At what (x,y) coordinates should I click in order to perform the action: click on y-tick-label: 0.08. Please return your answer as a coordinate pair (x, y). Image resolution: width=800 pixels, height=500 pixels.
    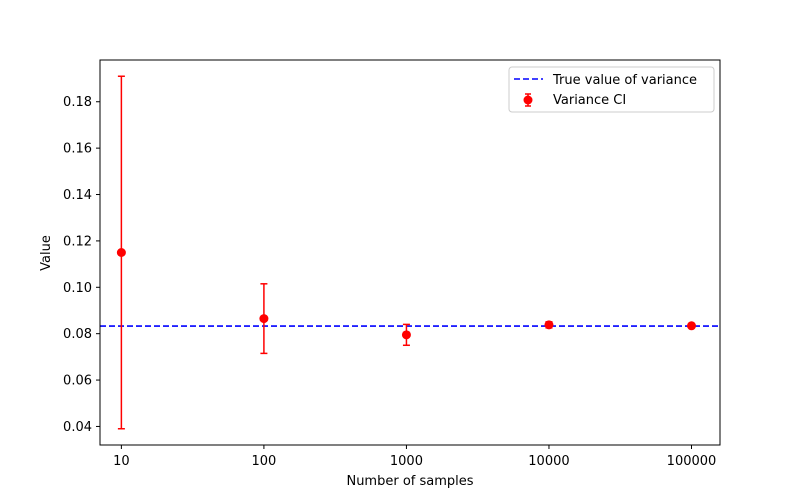
    Looking at the image, I should click on (77, 334).